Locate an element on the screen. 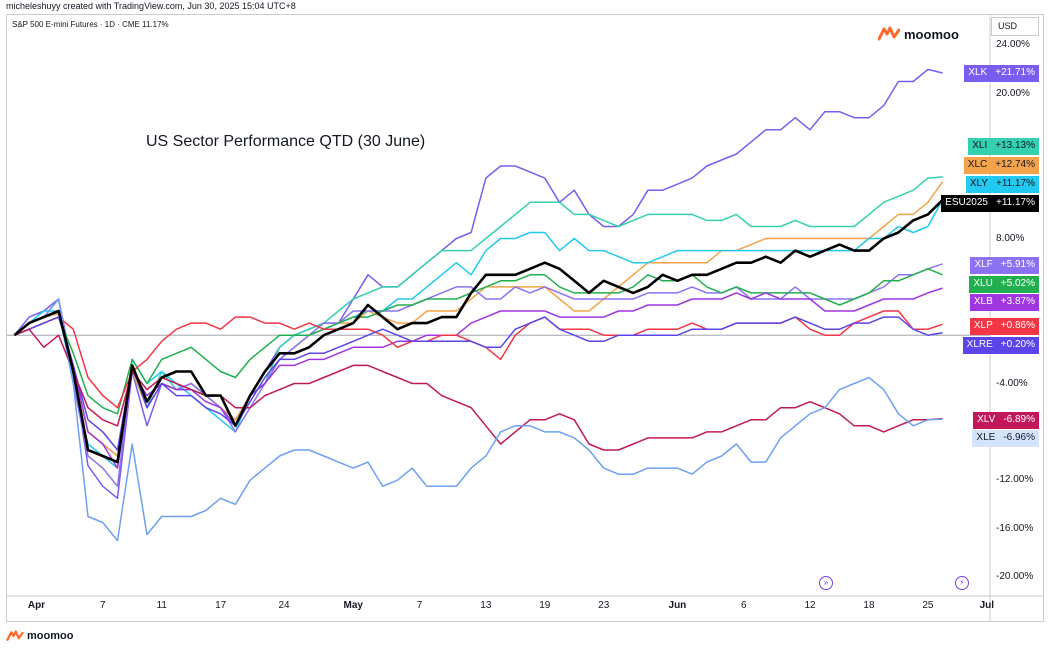 Image resolution: width=1050 pixels, height=650 pixels. legend-value: +0.20% is located at coordinates (1017, 345).